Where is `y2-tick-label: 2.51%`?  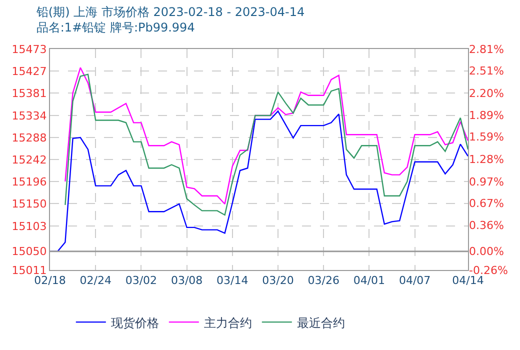 y2-tick-label: 2.51% is located at coordinates (486, 71).